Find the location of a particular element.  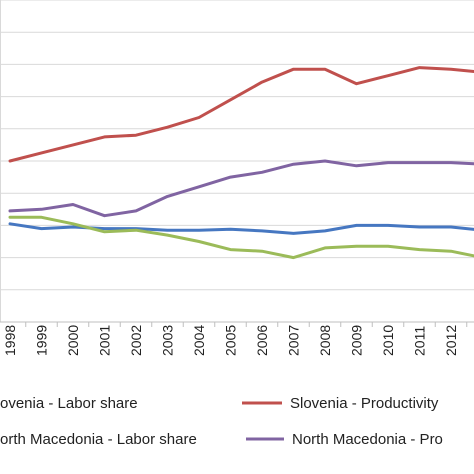

legend-label-1: Slovenia - Productivity is located at coordinates (364, 403).